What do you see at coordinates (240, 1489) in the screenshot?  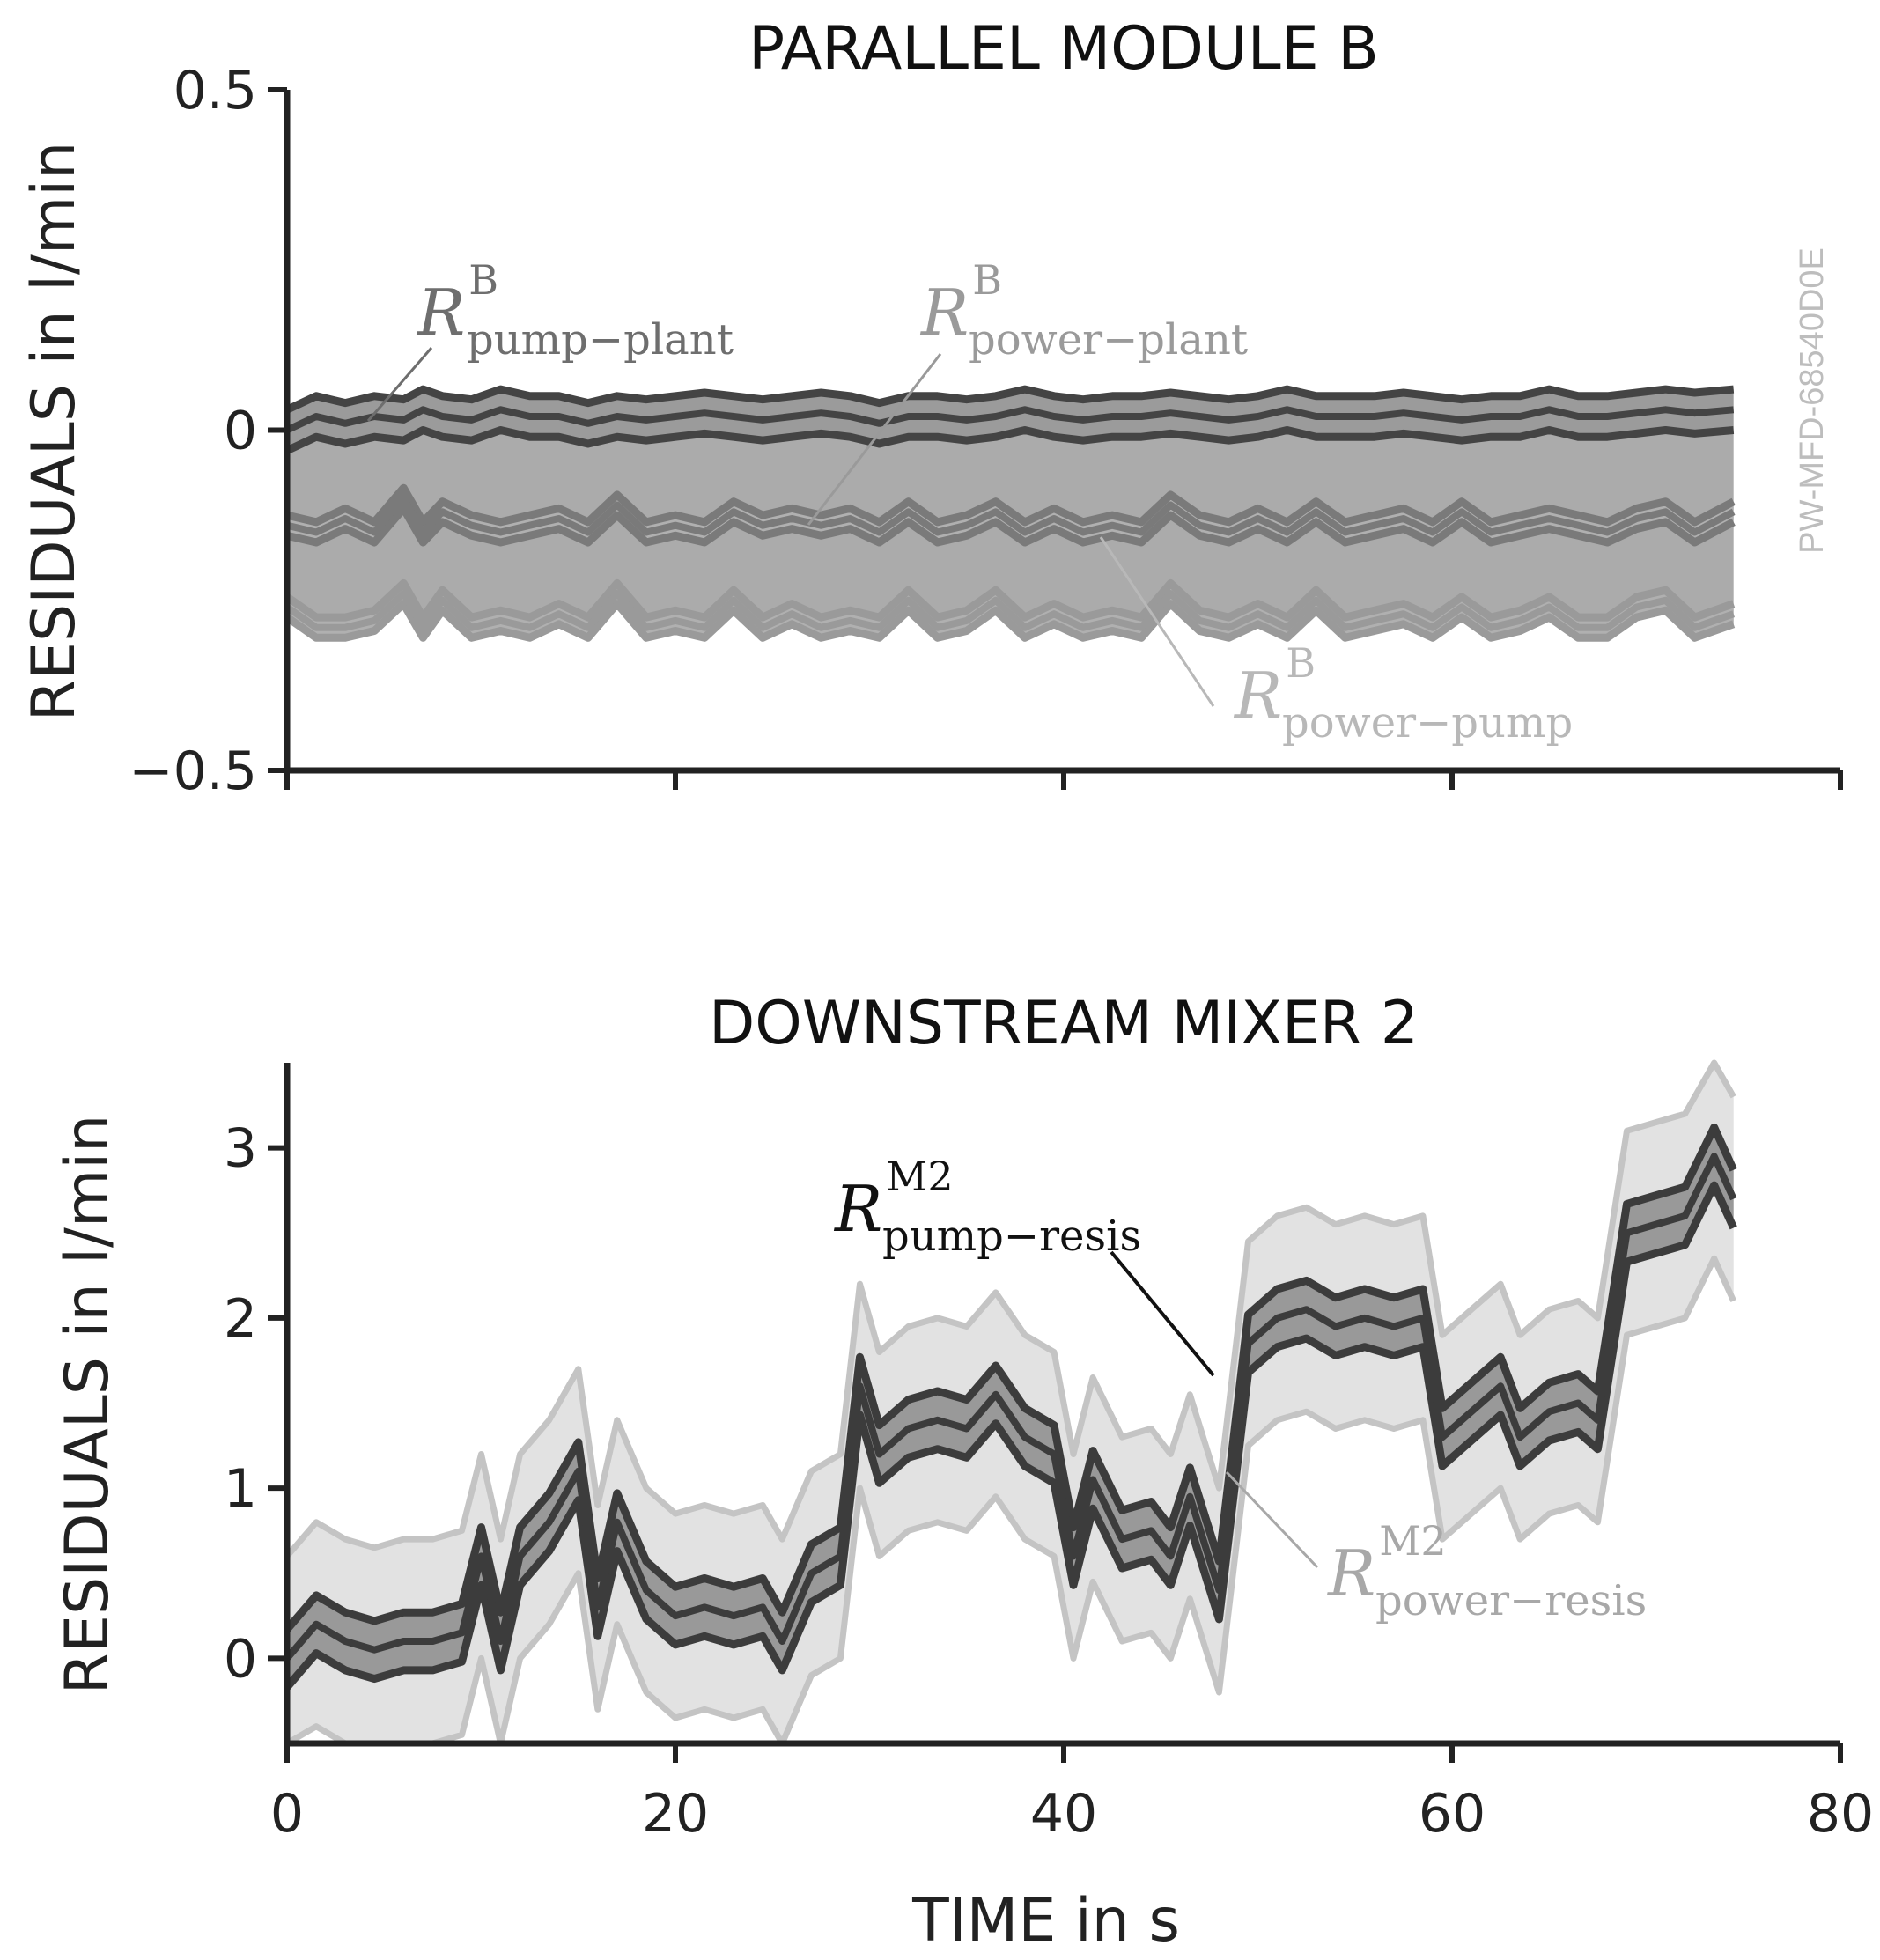 I see `bottom-ytick-label: 1` at bounding box center [240, 1489].